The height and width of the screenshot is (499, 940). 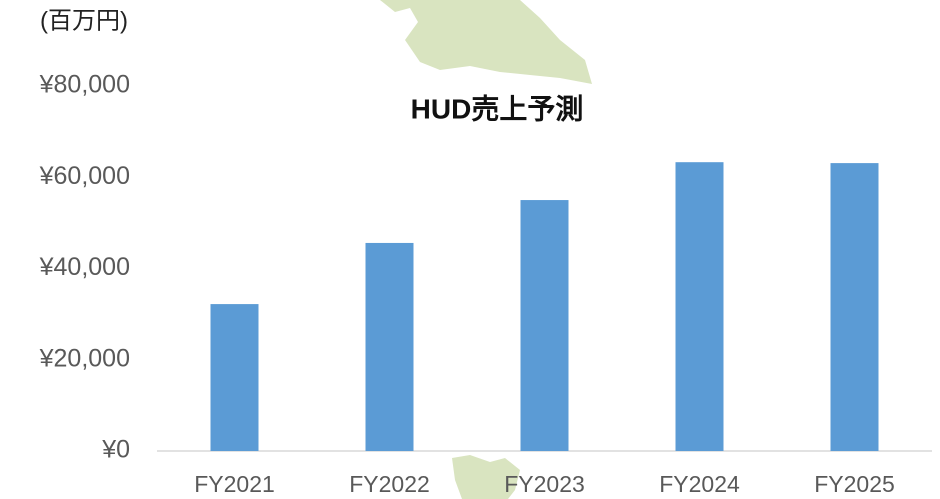 What do you see at coordinates (854, 484) in the screenshot?
I see `x-tick-label: FY2025` at bounding box center [854, 484].